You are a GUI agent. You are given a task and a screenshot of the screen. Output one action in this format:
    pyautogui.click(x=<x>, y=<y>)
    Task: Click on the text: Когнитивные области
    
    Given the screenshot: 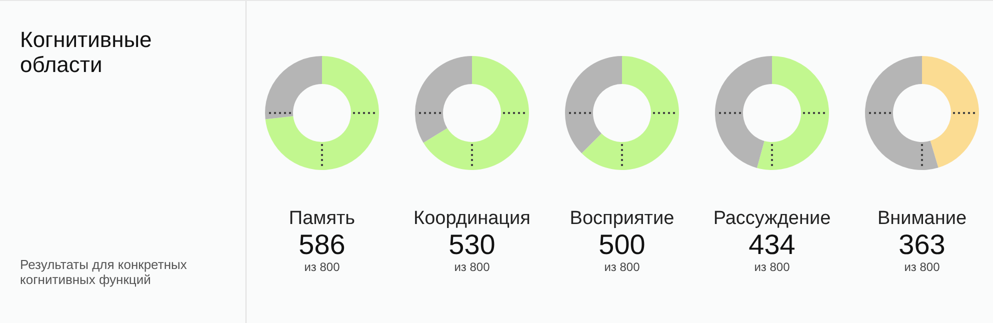 What is the action you would take?
    pyautogui.click(x=86, y=52)
    